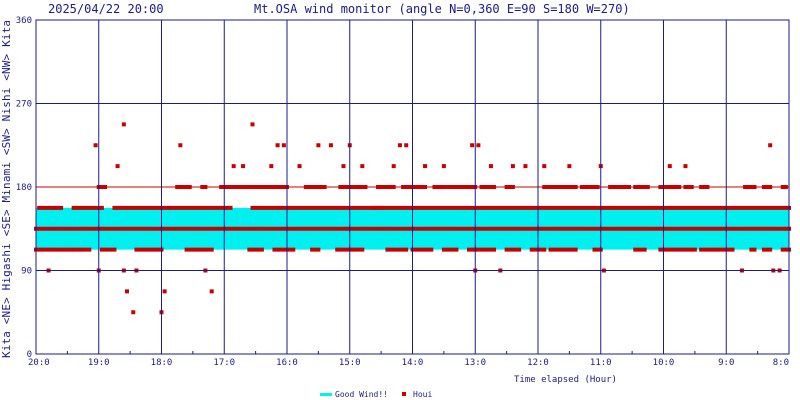  What do you see at coordinates (24, 21) in the screenshot?
I see `y-tick-label: 360` at bounding box center [24, 21].